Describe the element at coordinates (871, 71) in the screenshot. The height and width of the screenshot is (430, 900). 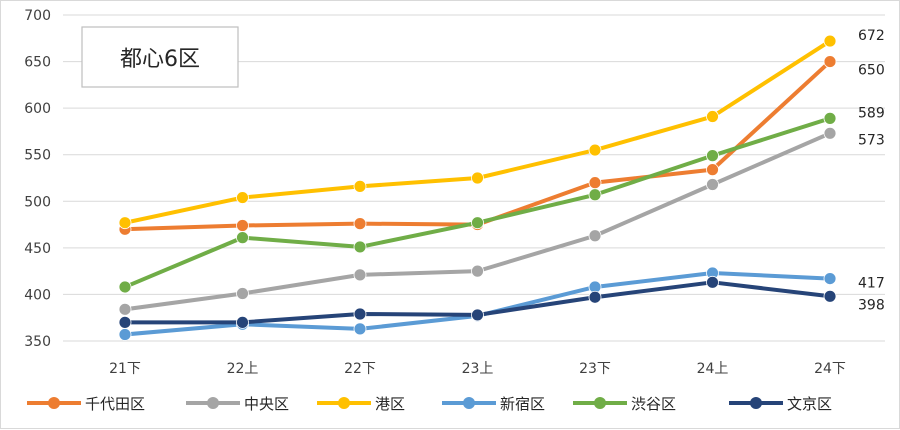
I see `end-data-label: 650` at that location.